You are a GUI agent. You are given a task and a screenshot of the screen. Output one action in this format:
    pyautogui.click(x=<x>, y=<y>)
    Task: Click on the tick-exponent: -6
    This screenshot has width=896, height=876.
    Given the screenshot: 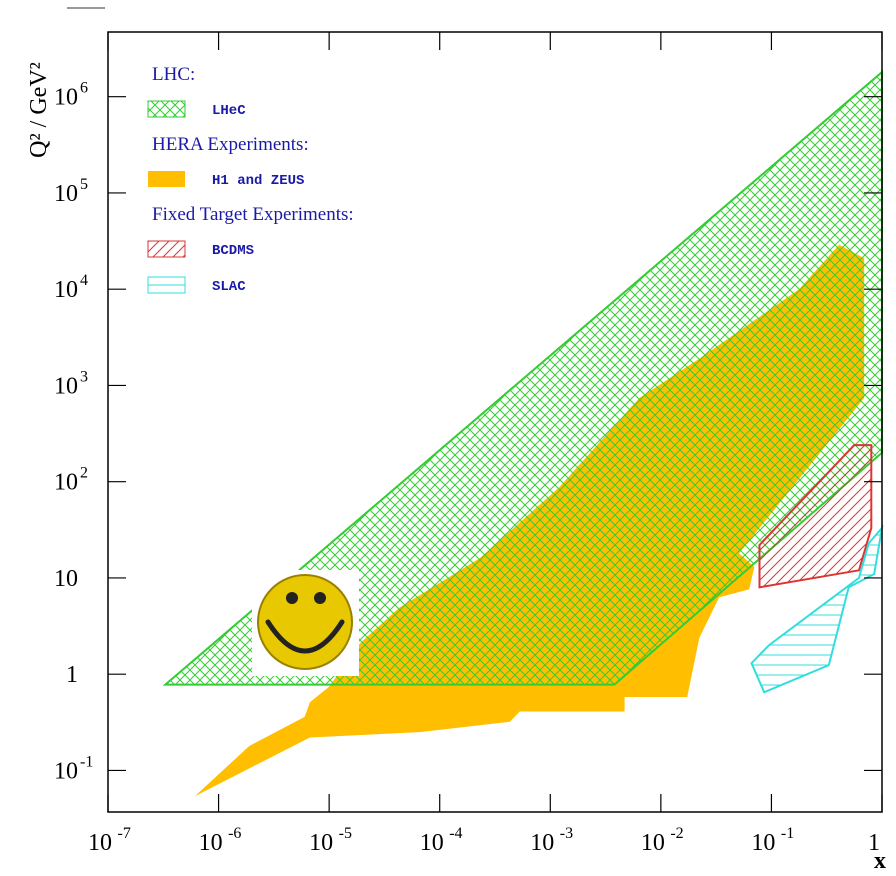 What is the action you would take?
    pyautogui.click(x=234, y=833)
    